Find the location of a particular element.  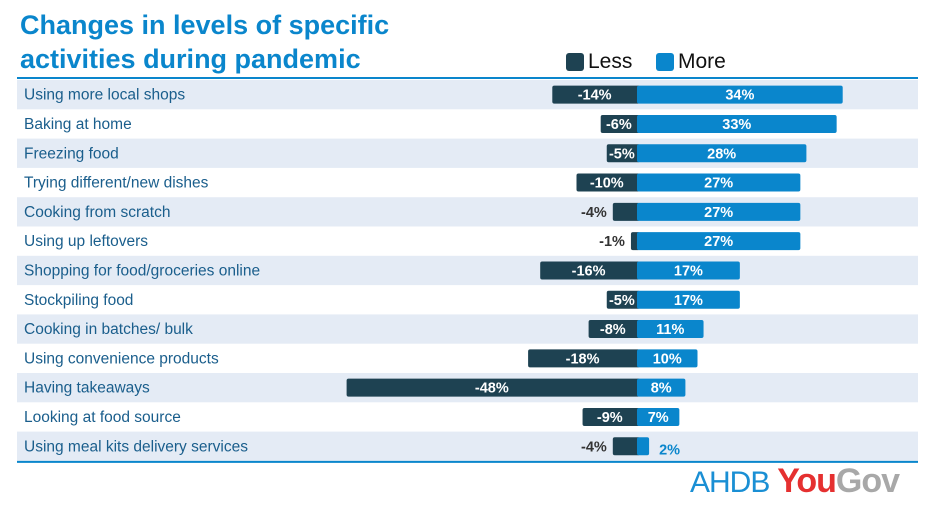

data-label-less: -6% is located at coordinates (619, 125).